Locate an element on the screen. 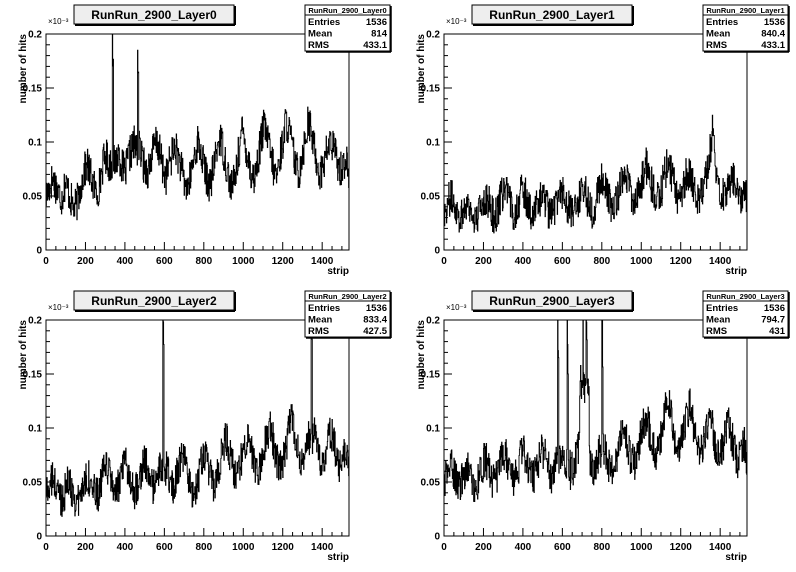 The height and width of the screenshot is (572, 796). chart-title: RunRun_2900_Layer3 is located at coordinates (552, 301).